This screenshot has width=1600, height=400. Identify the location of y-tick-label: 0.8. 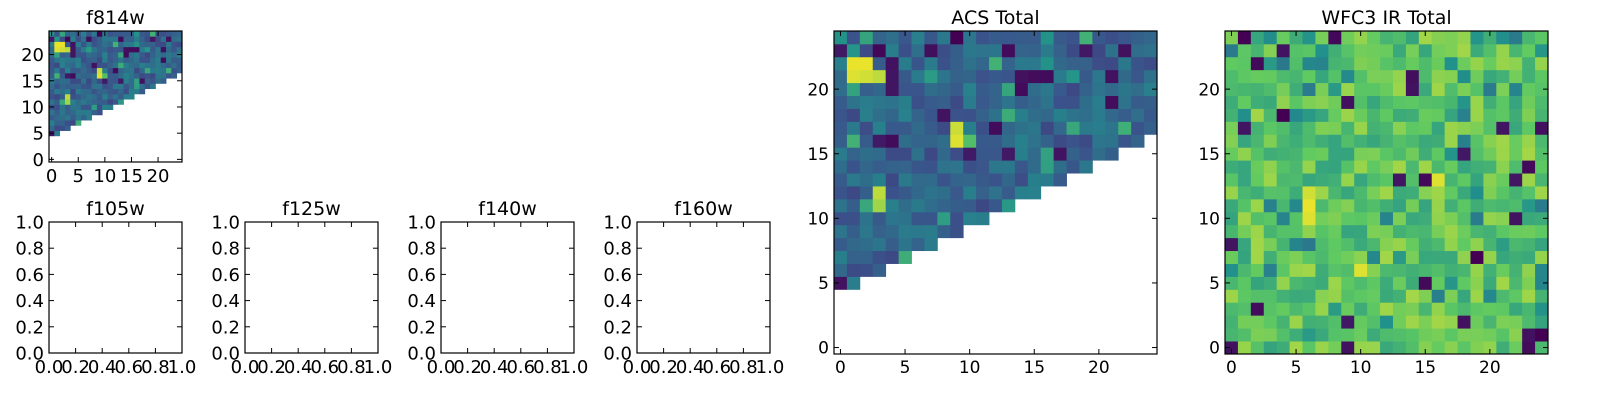
(29, 249).